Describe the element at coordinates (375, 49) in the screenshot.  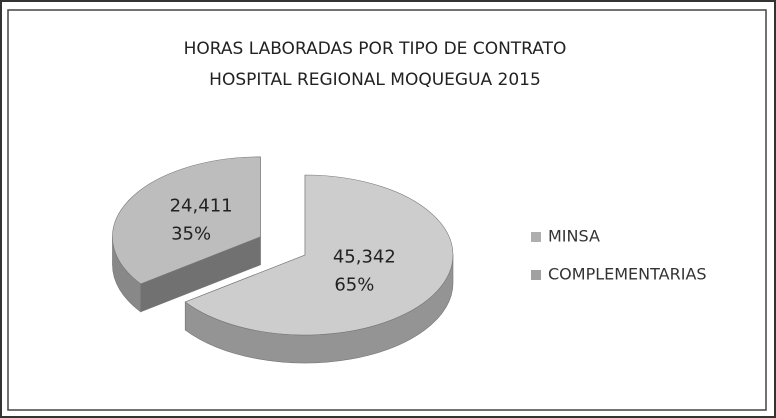
I see `chart-title: HORAS LABORADAS POR TIPO DE CONTRATO` at that location.